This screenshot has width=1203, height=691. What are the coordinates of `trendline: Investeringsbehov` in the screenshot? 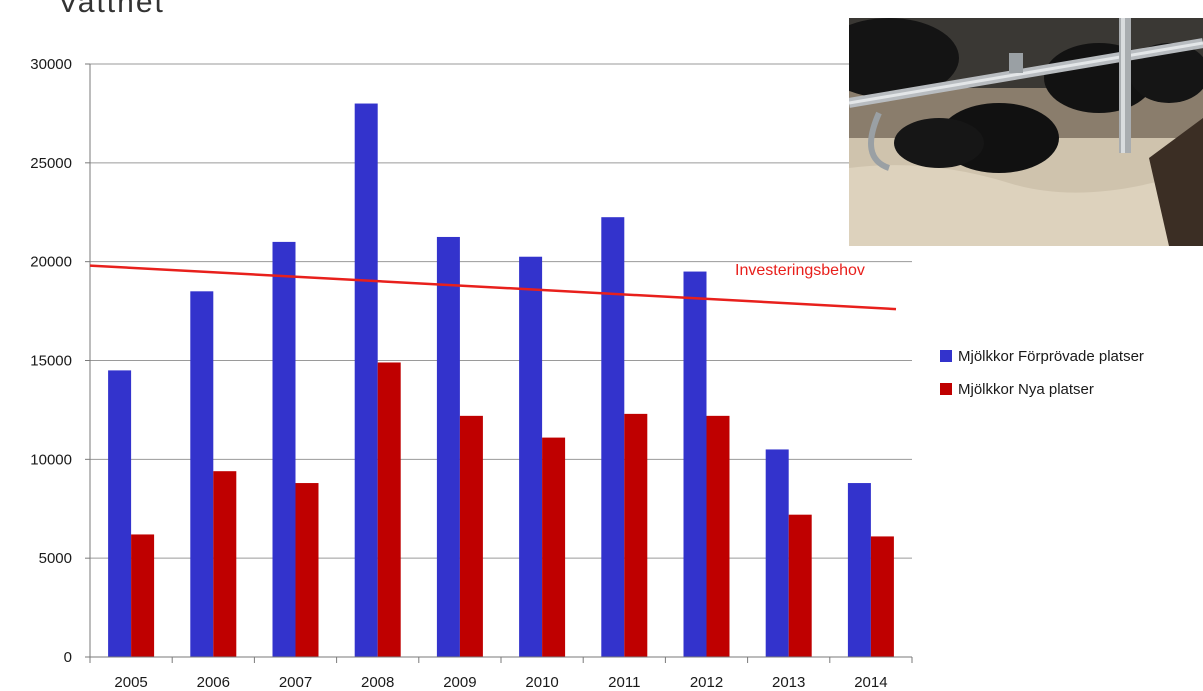 It's located at (493, 286).